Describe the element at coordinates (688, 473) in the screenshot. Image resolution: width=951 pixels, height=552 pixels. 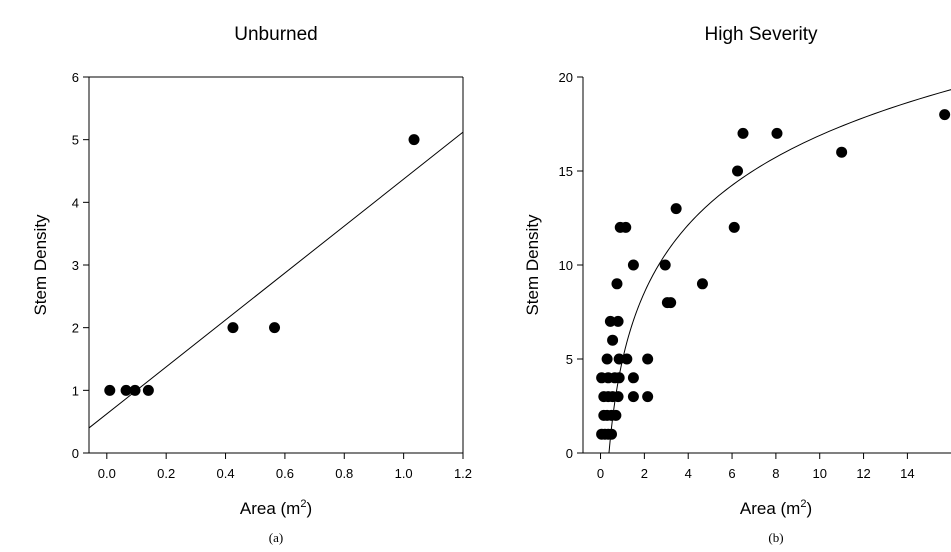
I see `x-tick-label: 4` at that location.